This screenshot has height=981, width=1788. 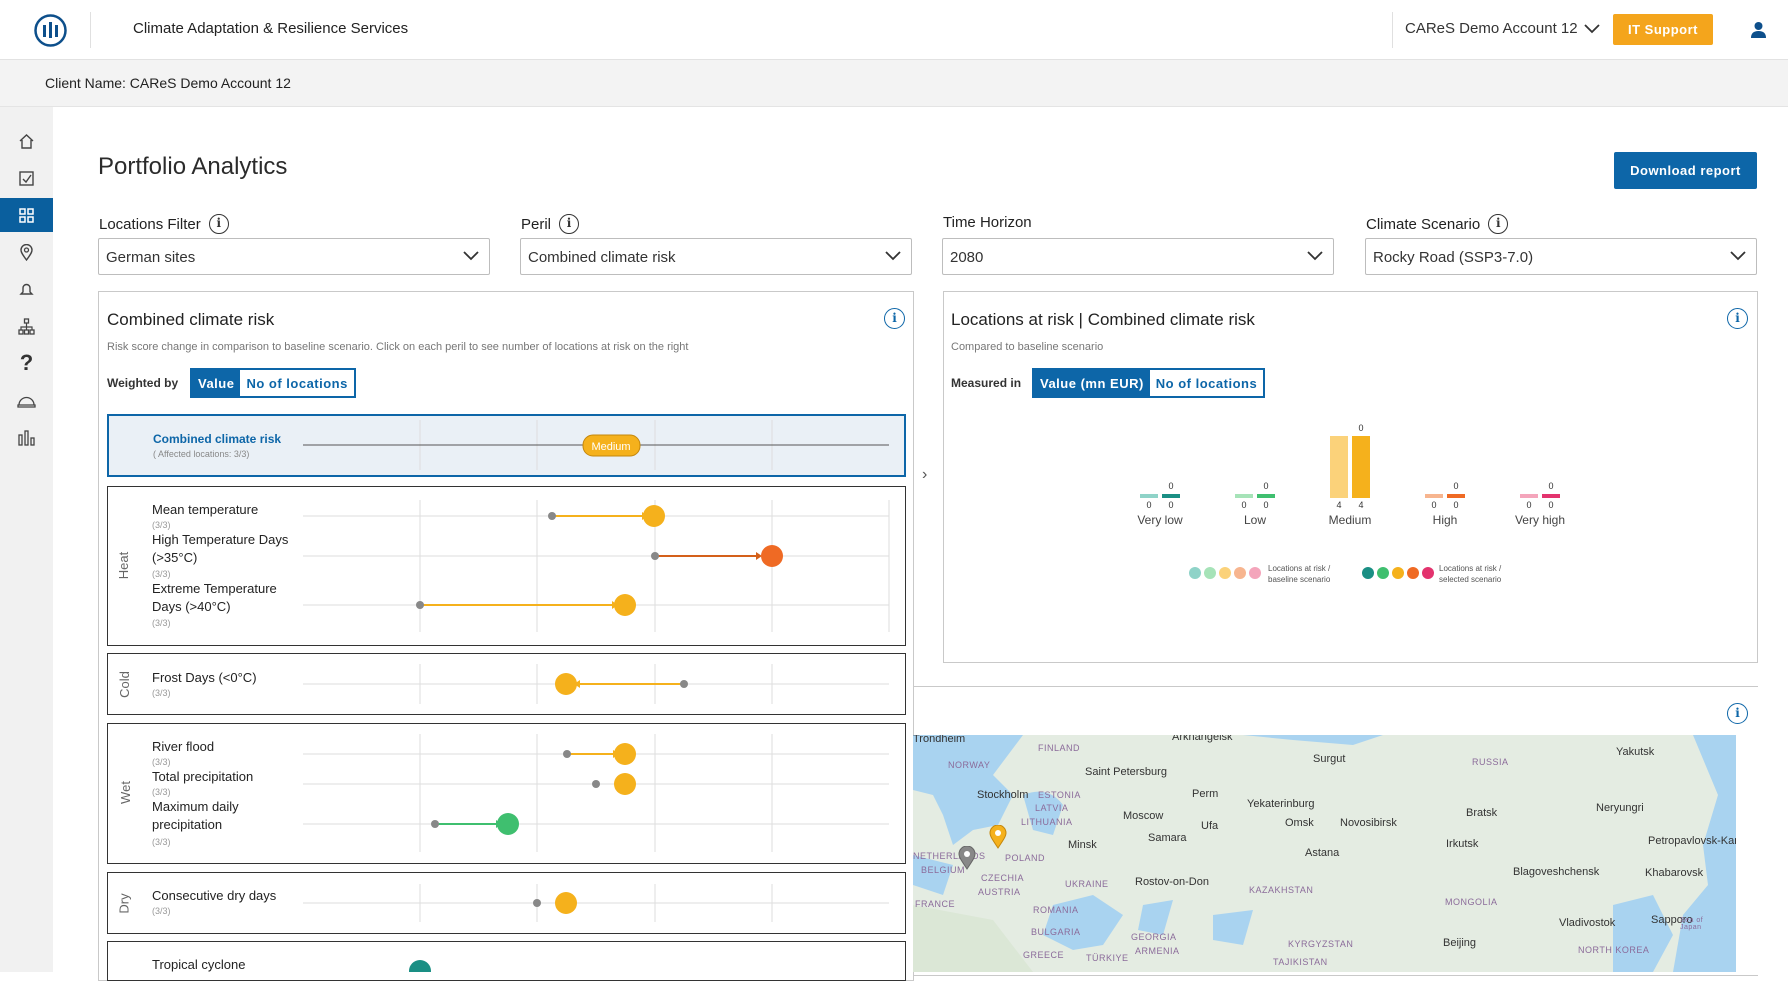 What do you see at coordinates (1205, 794) in the screenshot?
I see `map-city: Perm` at bounding box center [1205, 794].